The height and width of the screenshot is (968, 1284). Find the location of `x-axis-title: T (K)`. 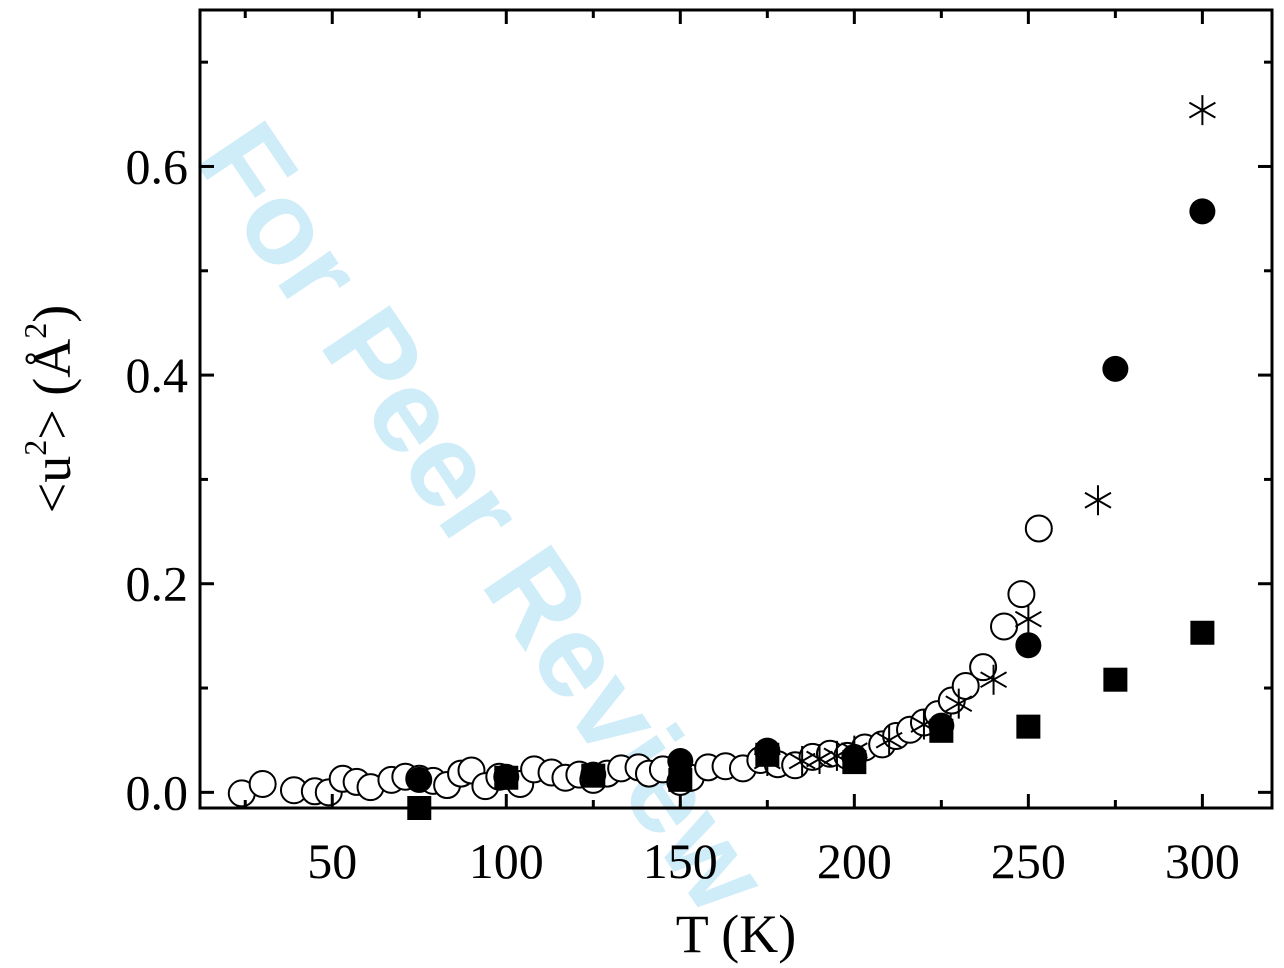

x-axis-title: T (K) is located at coordinates (736, 934).